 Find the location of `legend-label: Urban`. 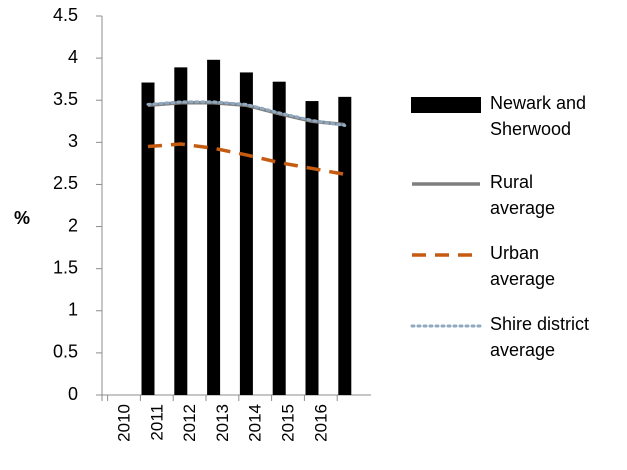

legend-label: Urban is located at coordinates (514, 253).